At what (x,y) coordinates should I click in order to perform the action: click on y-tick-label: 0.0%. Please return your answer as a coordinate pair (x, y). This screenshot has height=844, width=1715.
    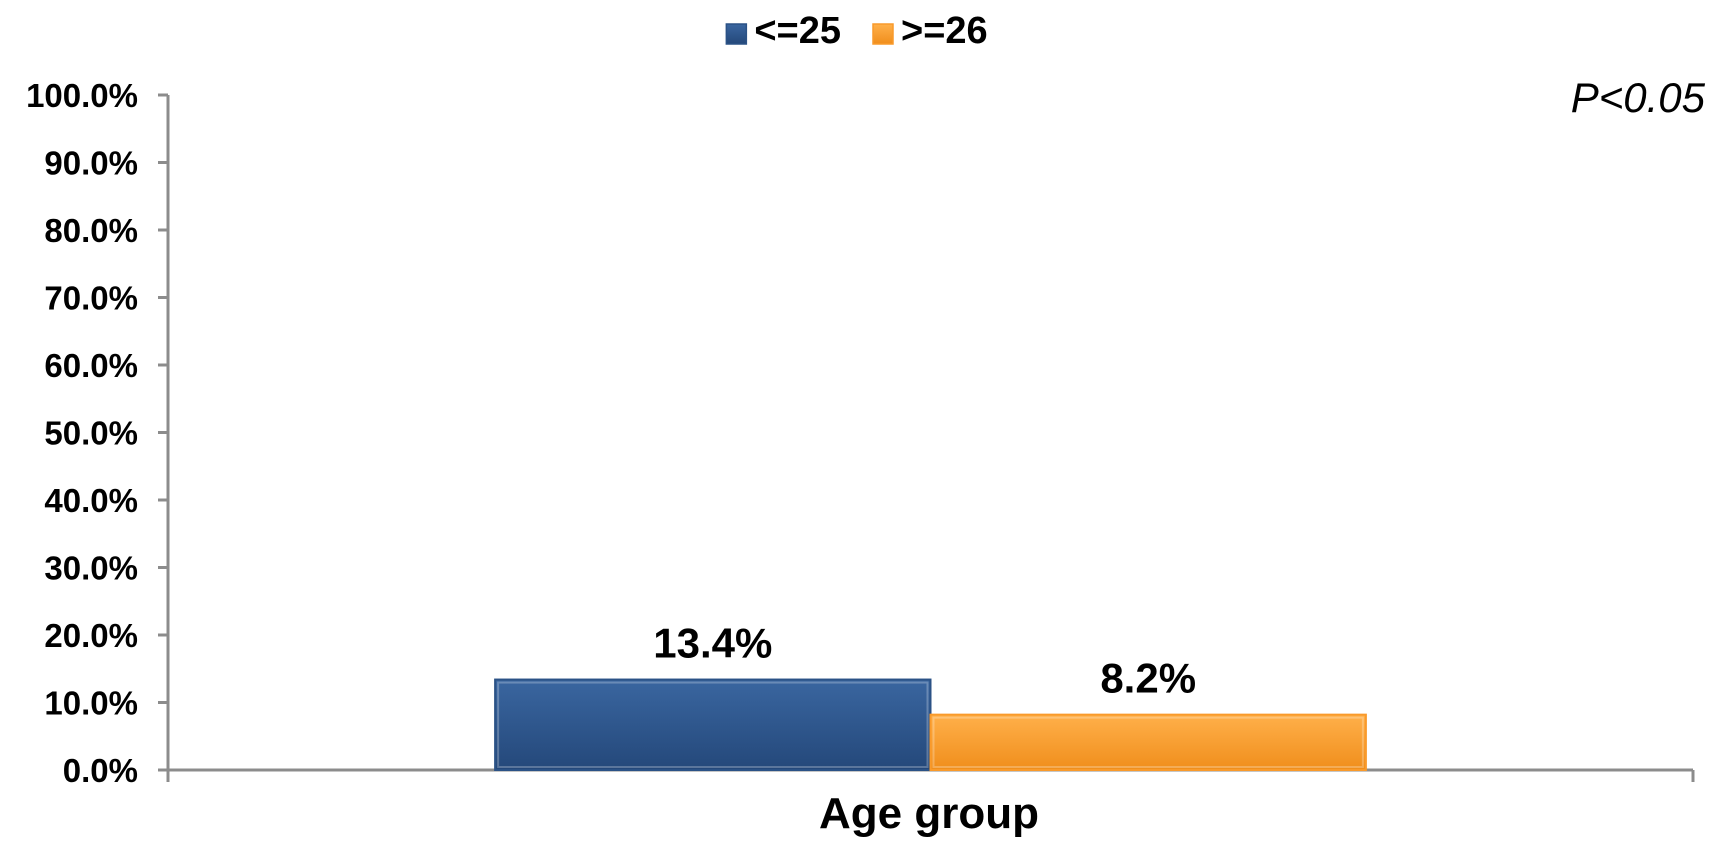
    Looking at the image, I should click on (100, 770).